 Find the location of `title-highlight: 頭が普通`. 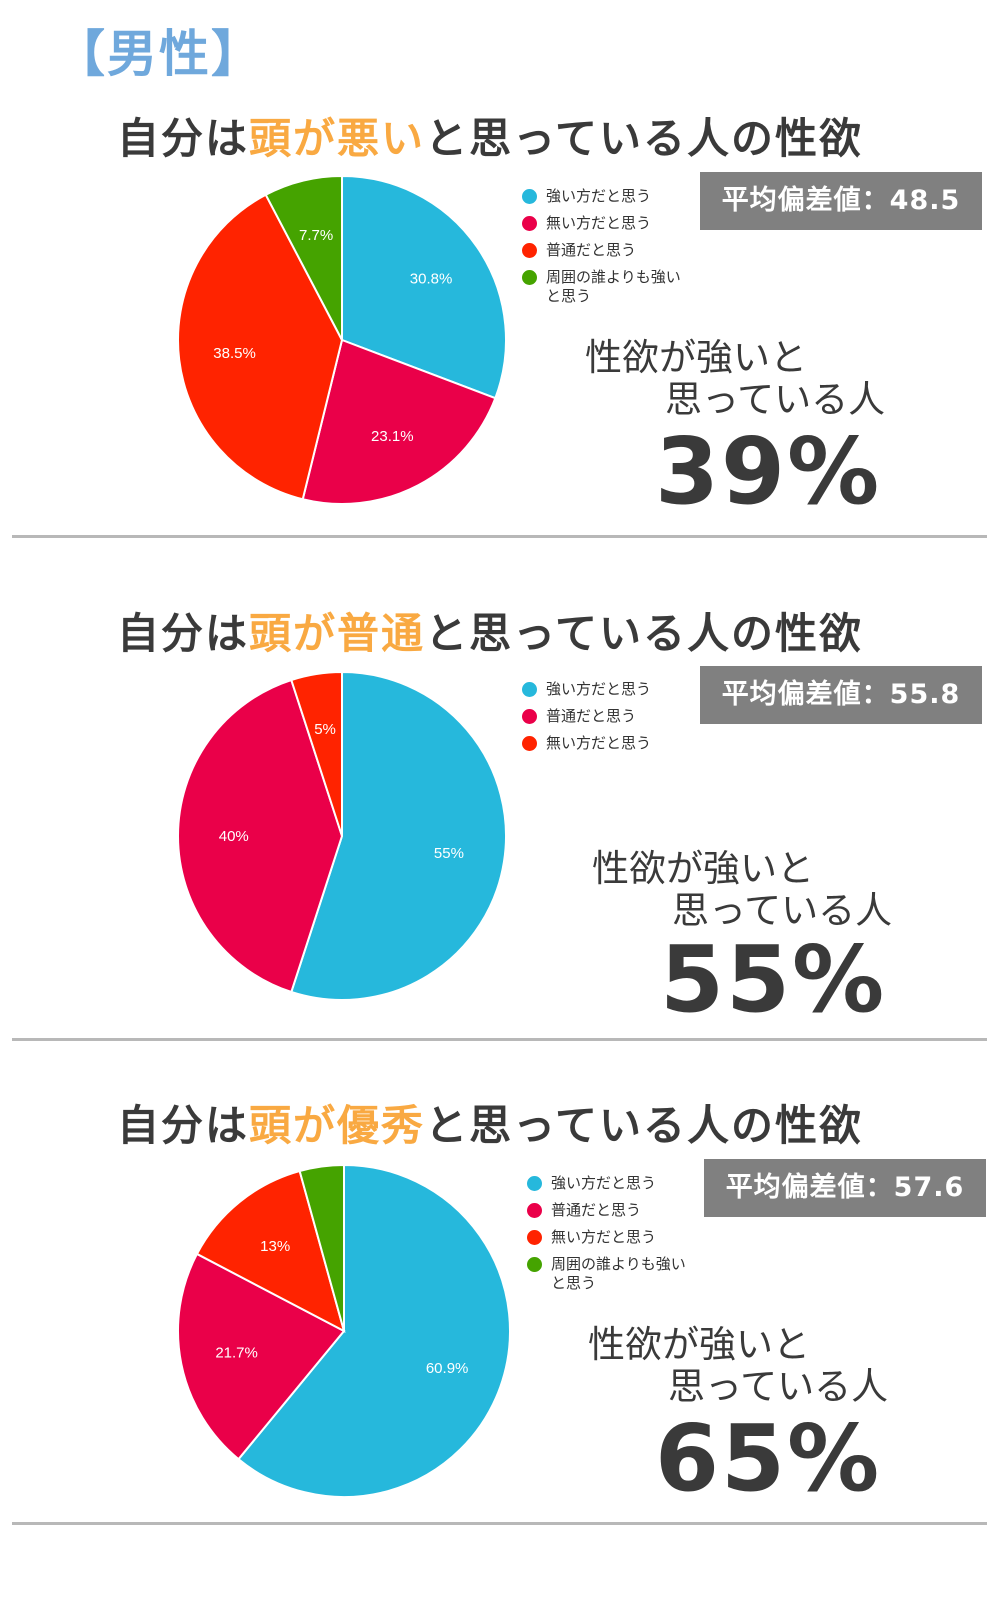

title-highlight: 頭が普通 is located at coordinates (337, 633).